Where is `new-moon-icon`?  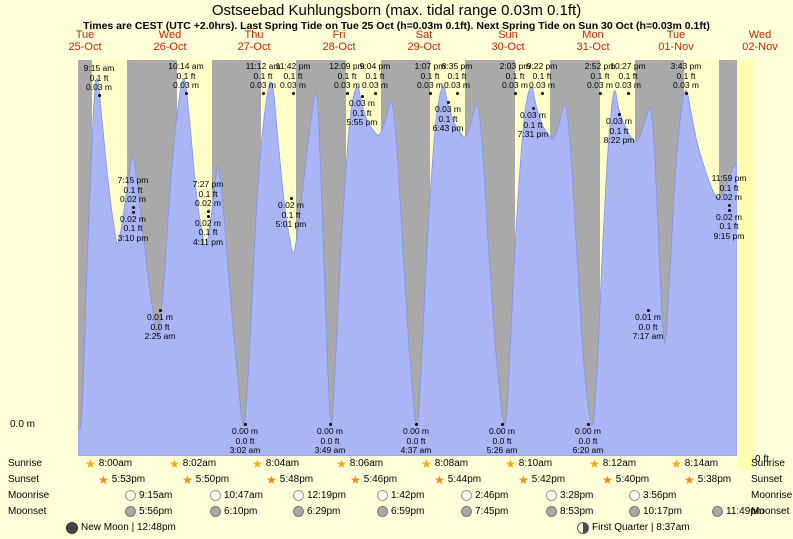 new-moon-icon is located at coordinates (72, 527).